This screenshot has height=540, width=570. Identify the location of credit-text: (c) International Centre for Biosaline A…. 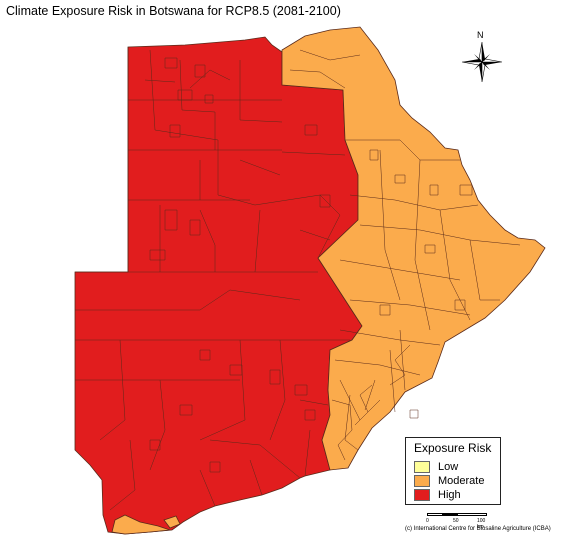
(478, 529).